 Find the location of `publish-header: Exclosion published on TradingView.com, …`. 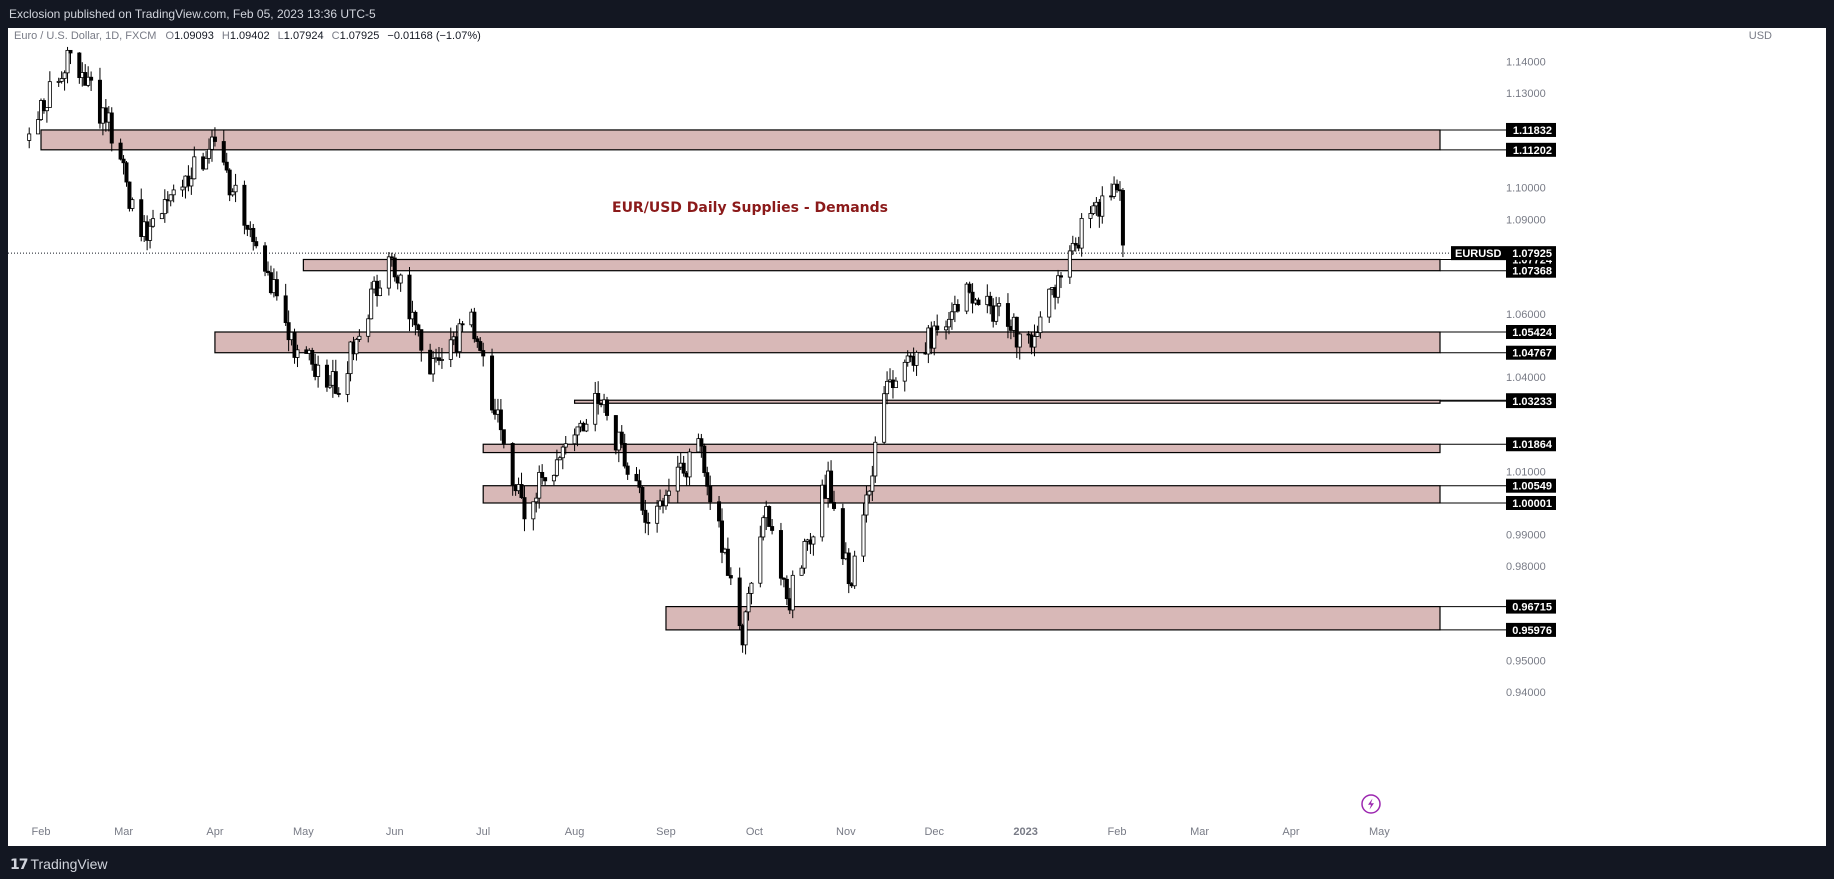

publish-header: Exclosion published on TradingView.com, … is located at coordinates (917, 14).